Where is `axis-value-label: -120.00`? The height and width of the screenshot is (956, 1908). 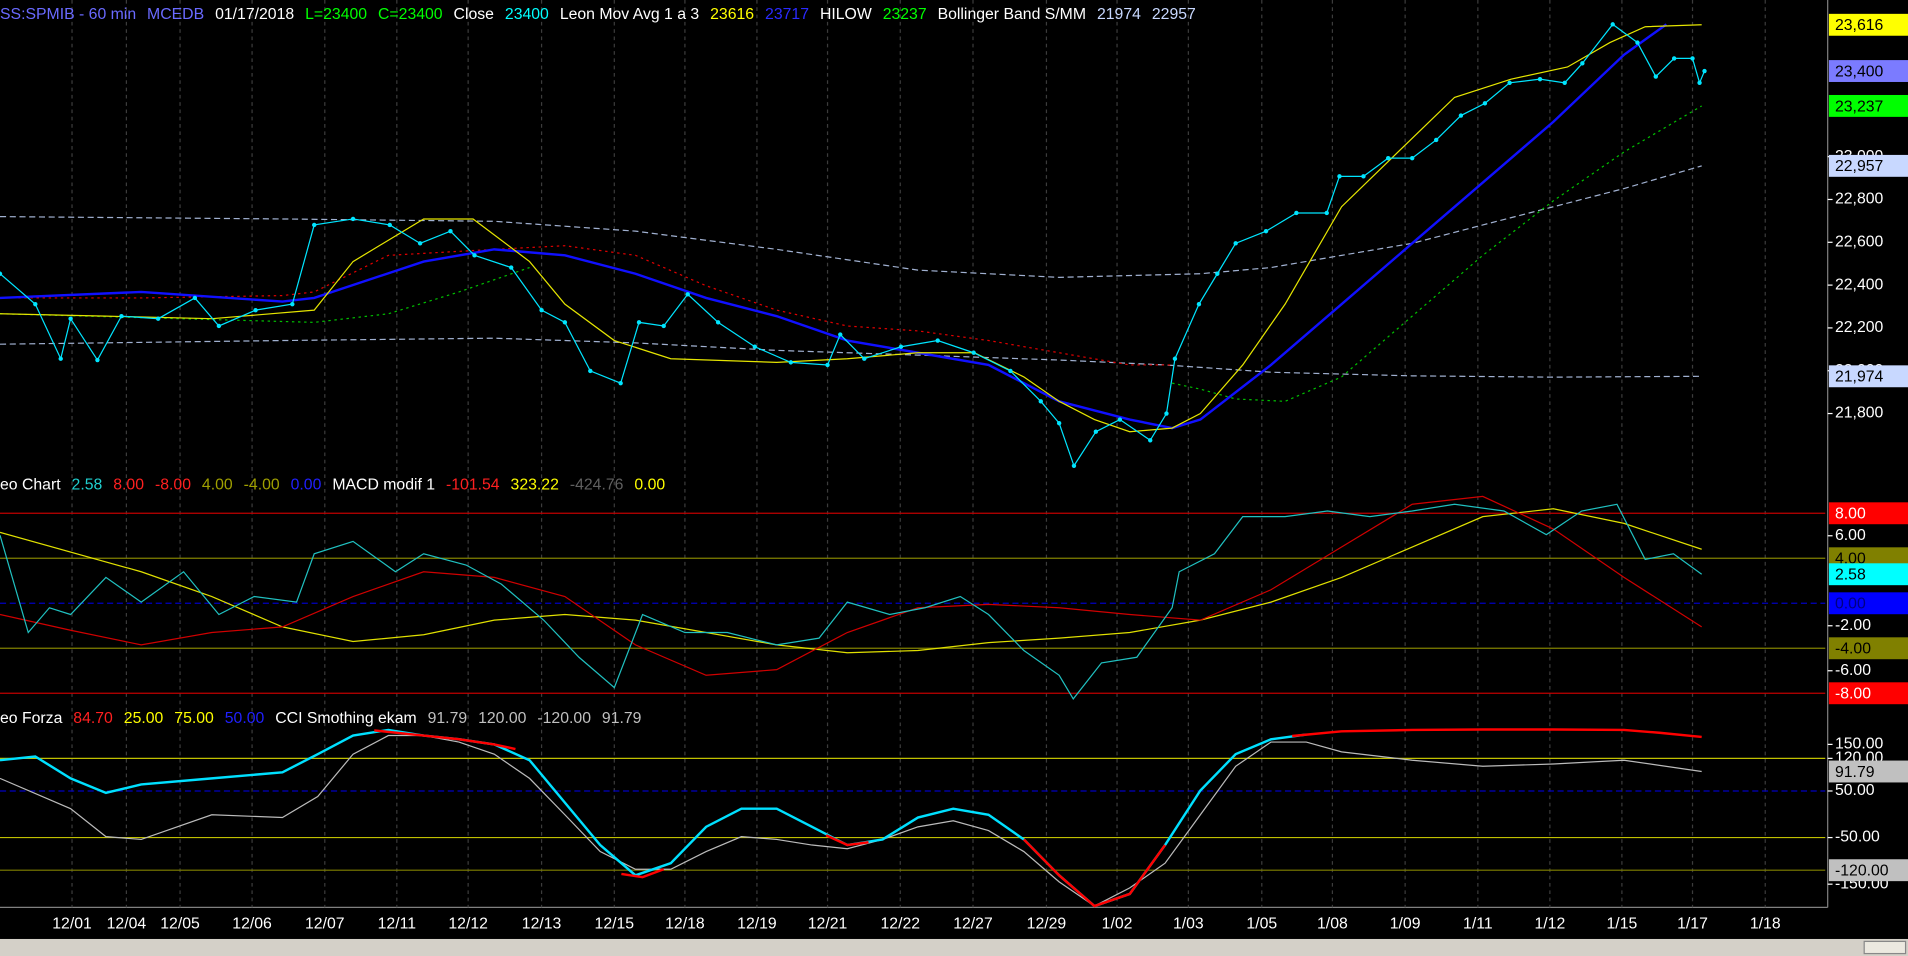
axis-value-label: -120.00 is located at coordinates (1862, 871).